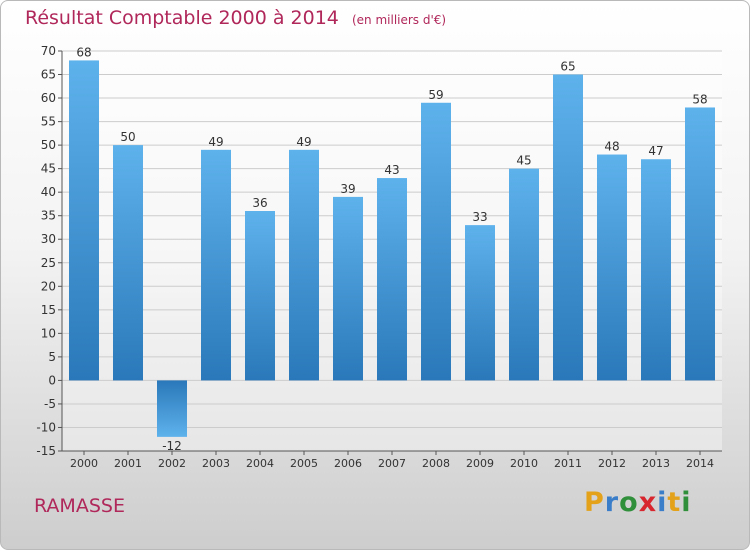 The image size is (750, 550). I want to click on y-tick-label: -5, so click(50, 404).